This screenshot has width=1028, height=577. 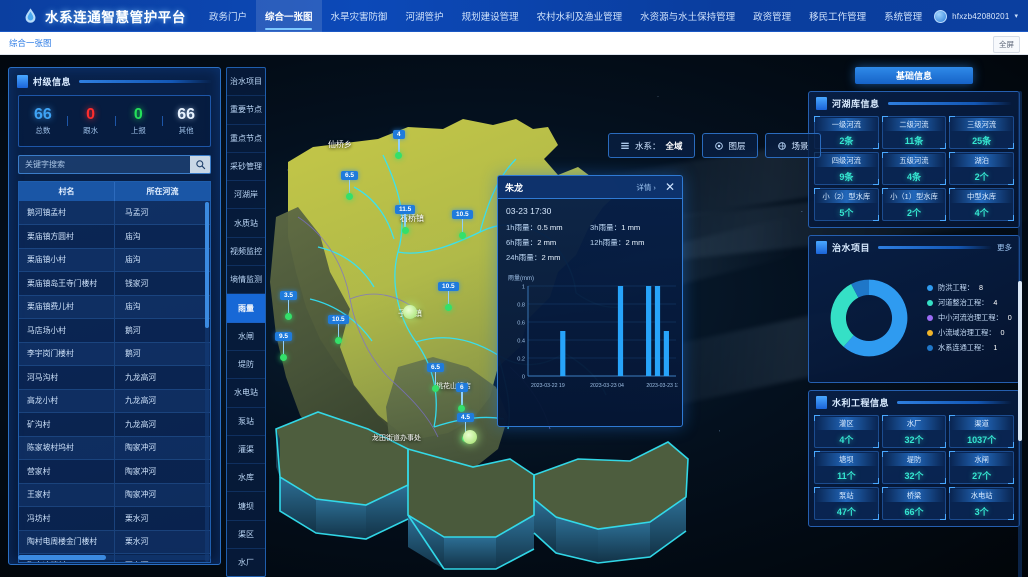 I want to click on map-marker-6: 10.5, so click(x=338, y=329).